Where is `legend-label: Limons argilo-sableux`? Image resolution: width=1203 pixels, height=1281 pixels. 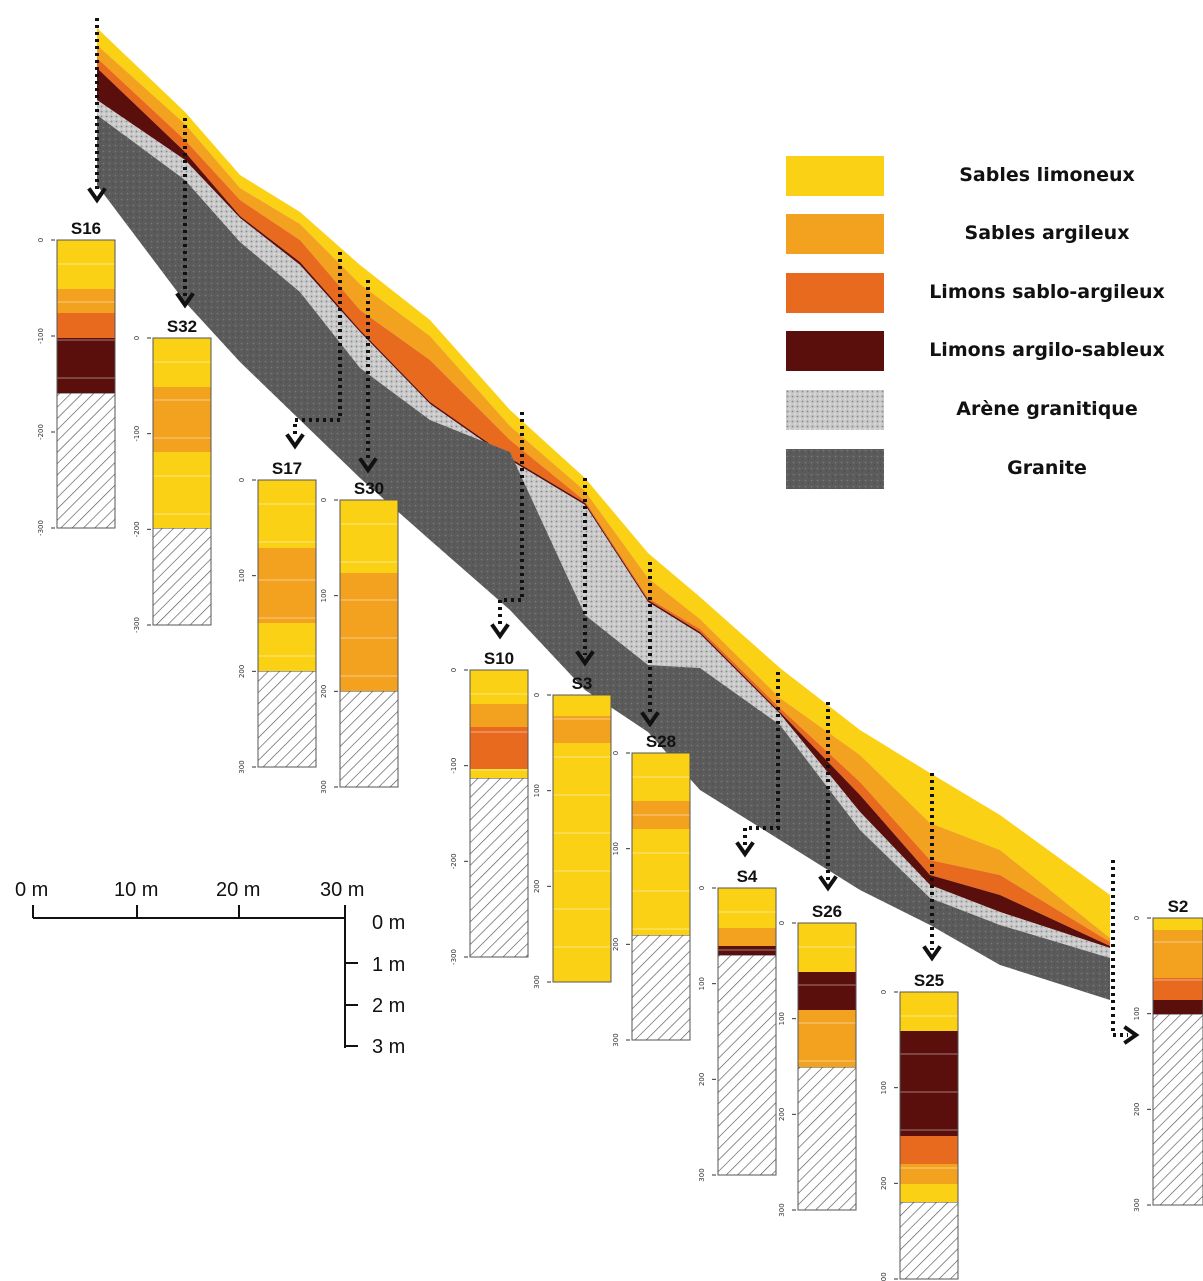 legend-label: Limons argilo-sableux is located at coordinates (1047, 350).